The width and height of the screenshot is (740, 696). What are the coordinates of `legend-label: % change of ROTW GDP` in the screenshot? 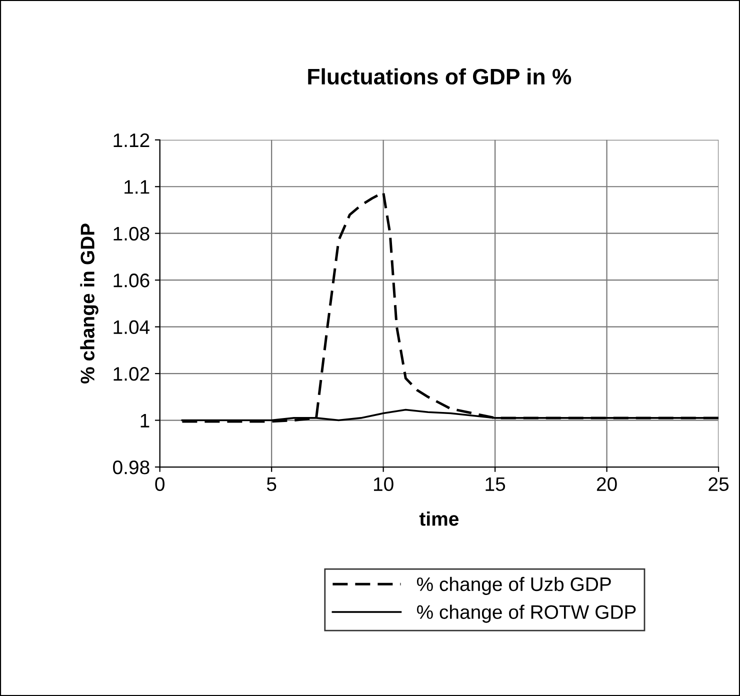 It's located at (526, 613).